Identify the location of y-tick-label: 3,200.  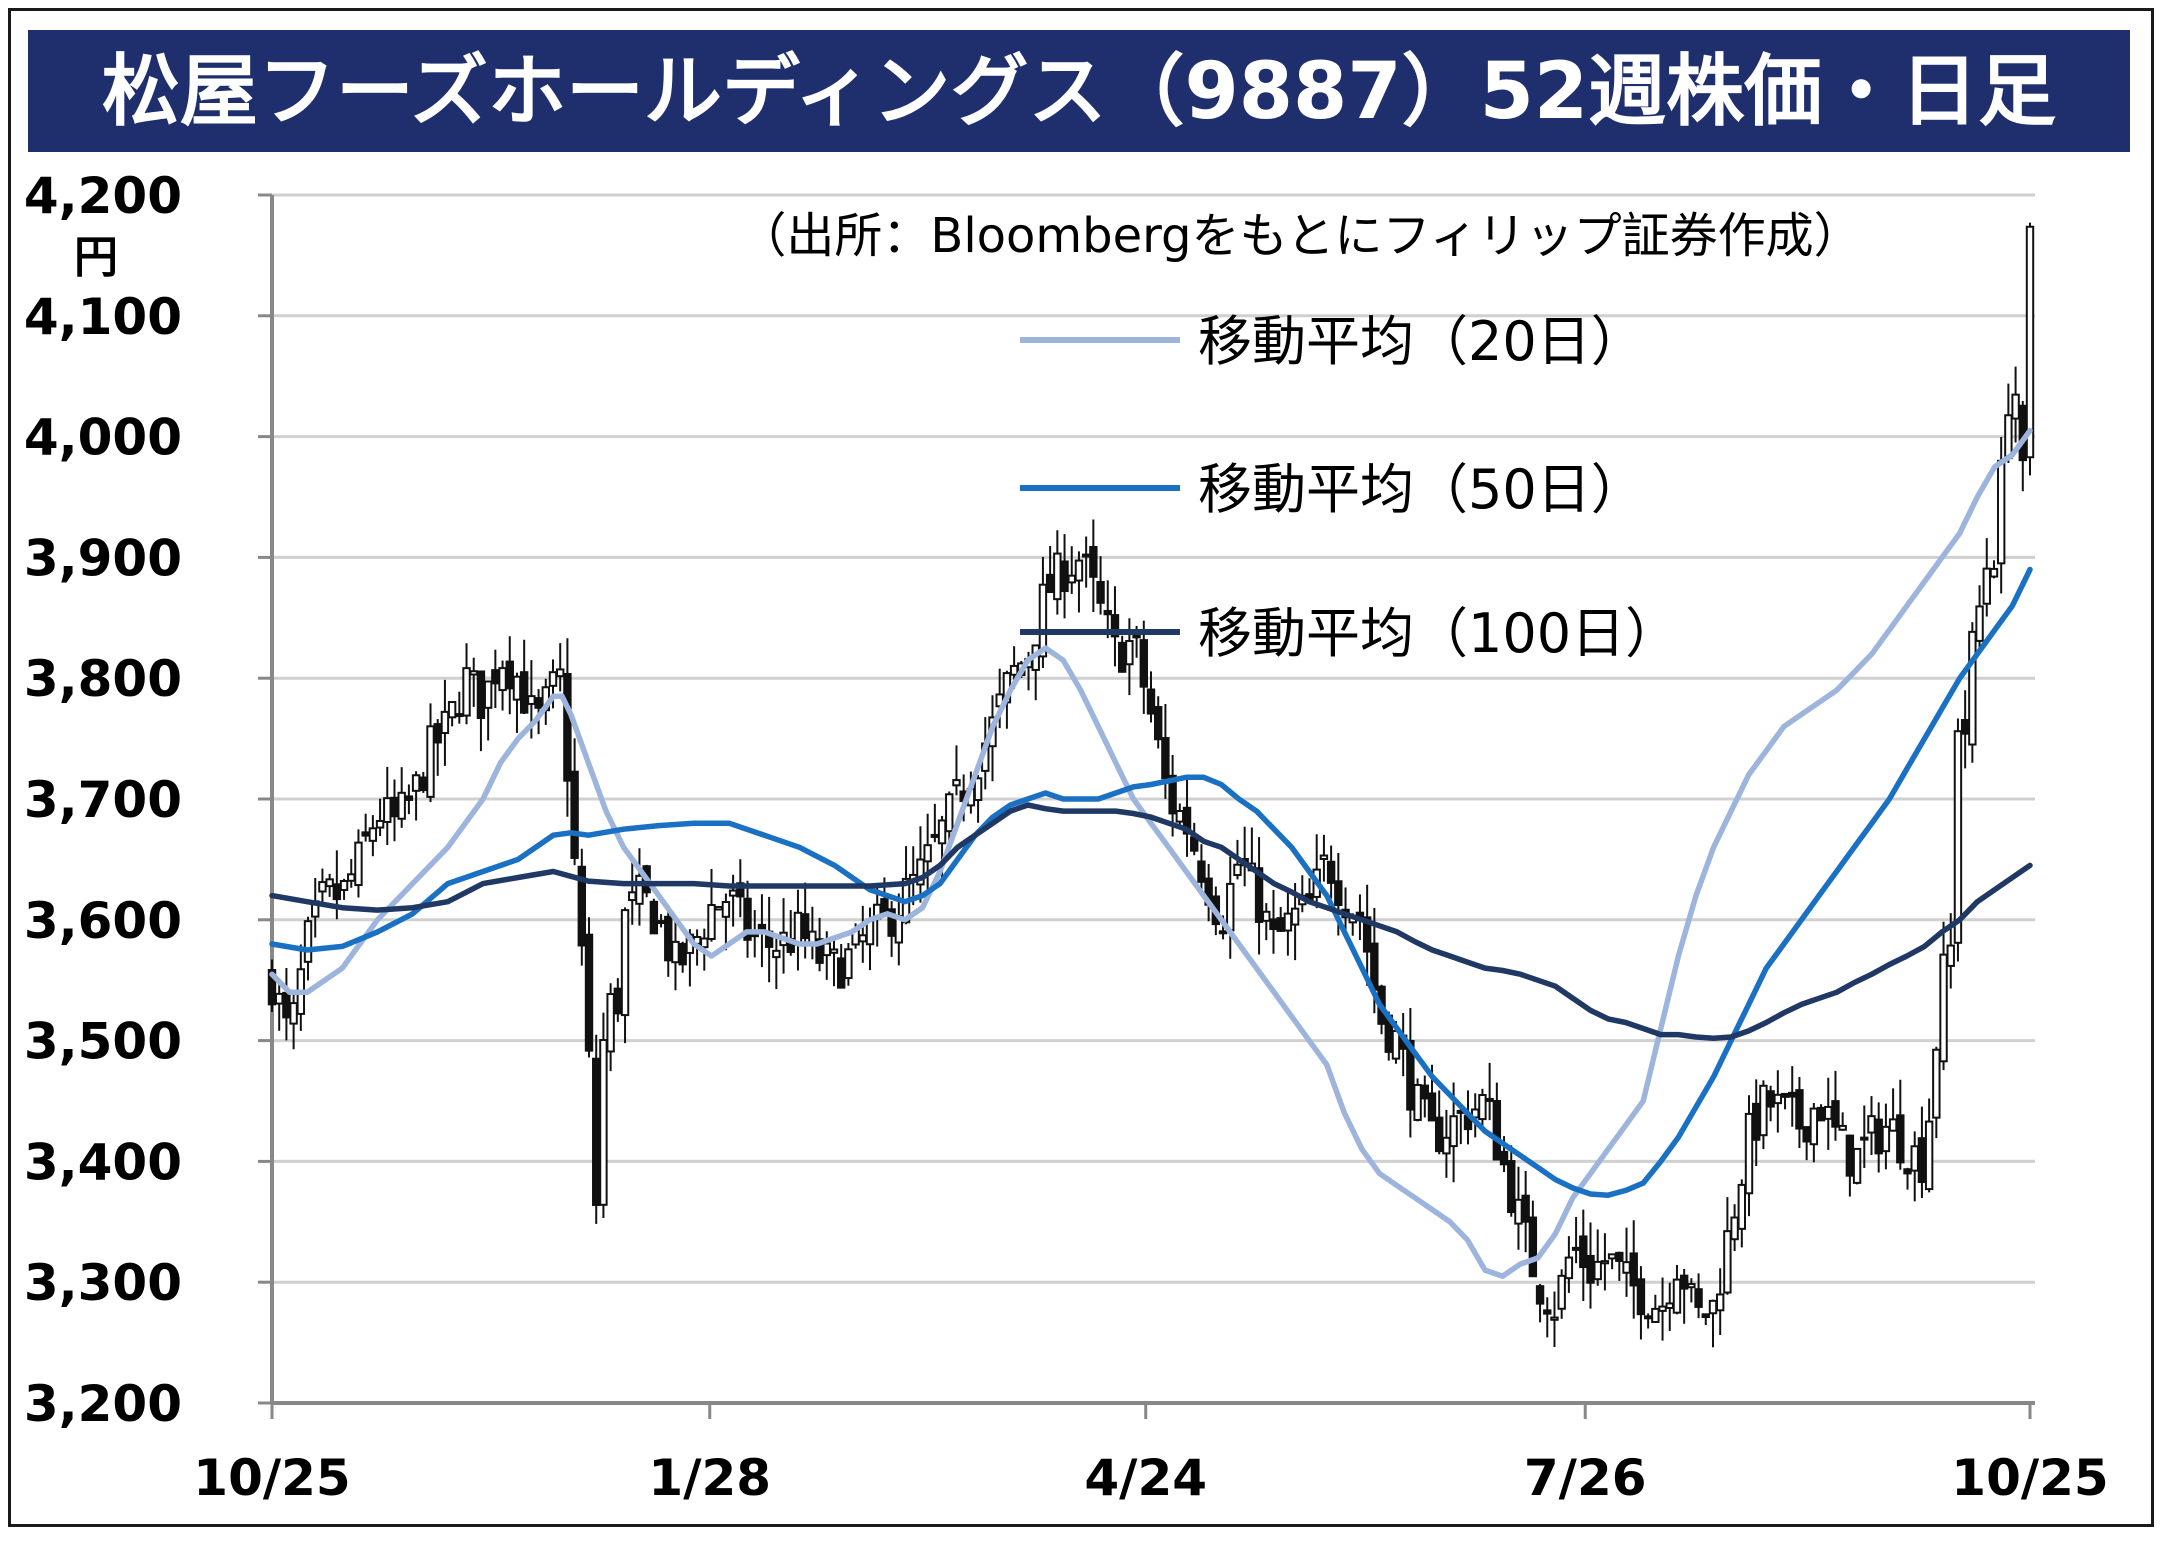
(103, 1404).